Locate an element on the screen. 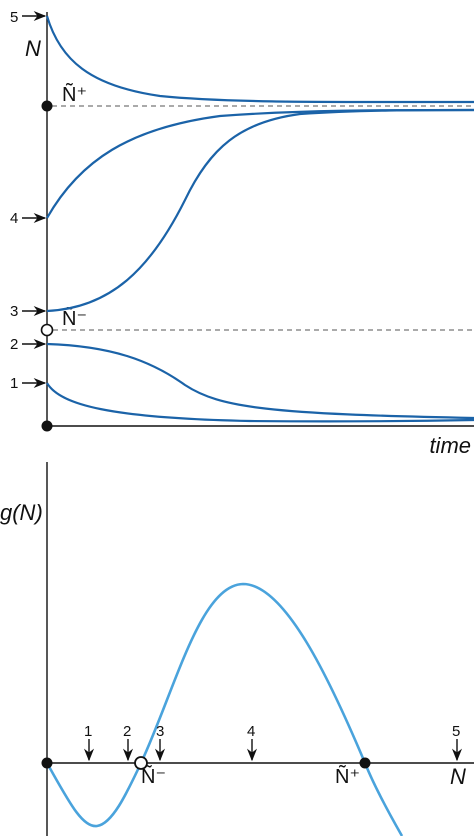 The width and height of the screenshot is (474, 836). top-x-axis-label: time is located at coordinates (450, 445).